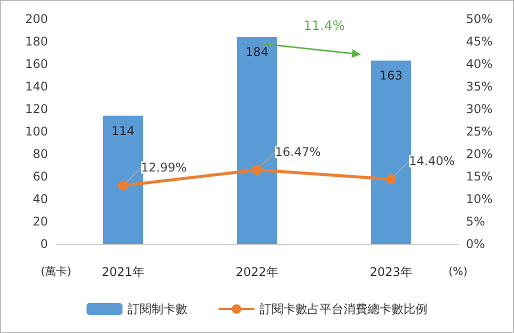 The image size is (514, 333). Describe the element at coordinates (36, 109) in the screenshot. I see `y-tick-label: 120` at that location.